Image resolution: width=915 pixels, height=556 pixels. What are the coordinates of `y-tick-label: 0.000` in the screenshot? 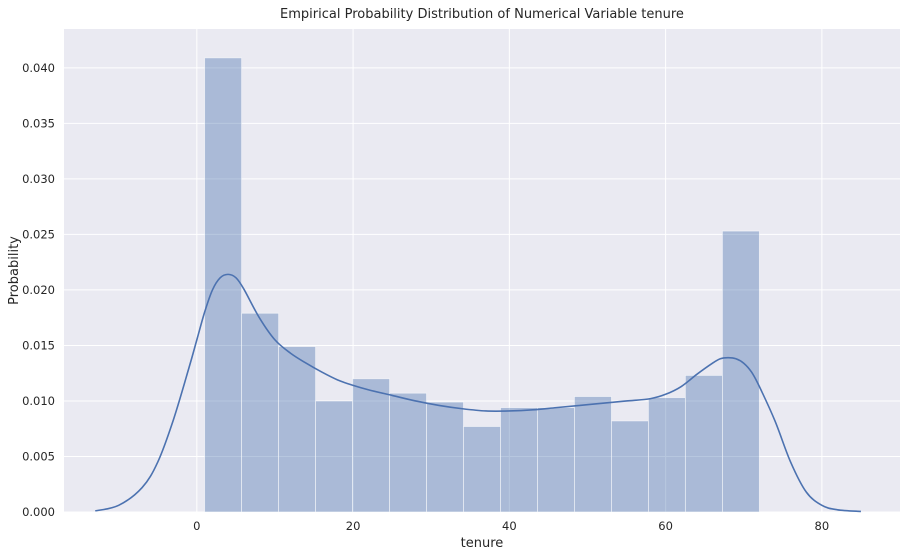 It's located at (38, 512).